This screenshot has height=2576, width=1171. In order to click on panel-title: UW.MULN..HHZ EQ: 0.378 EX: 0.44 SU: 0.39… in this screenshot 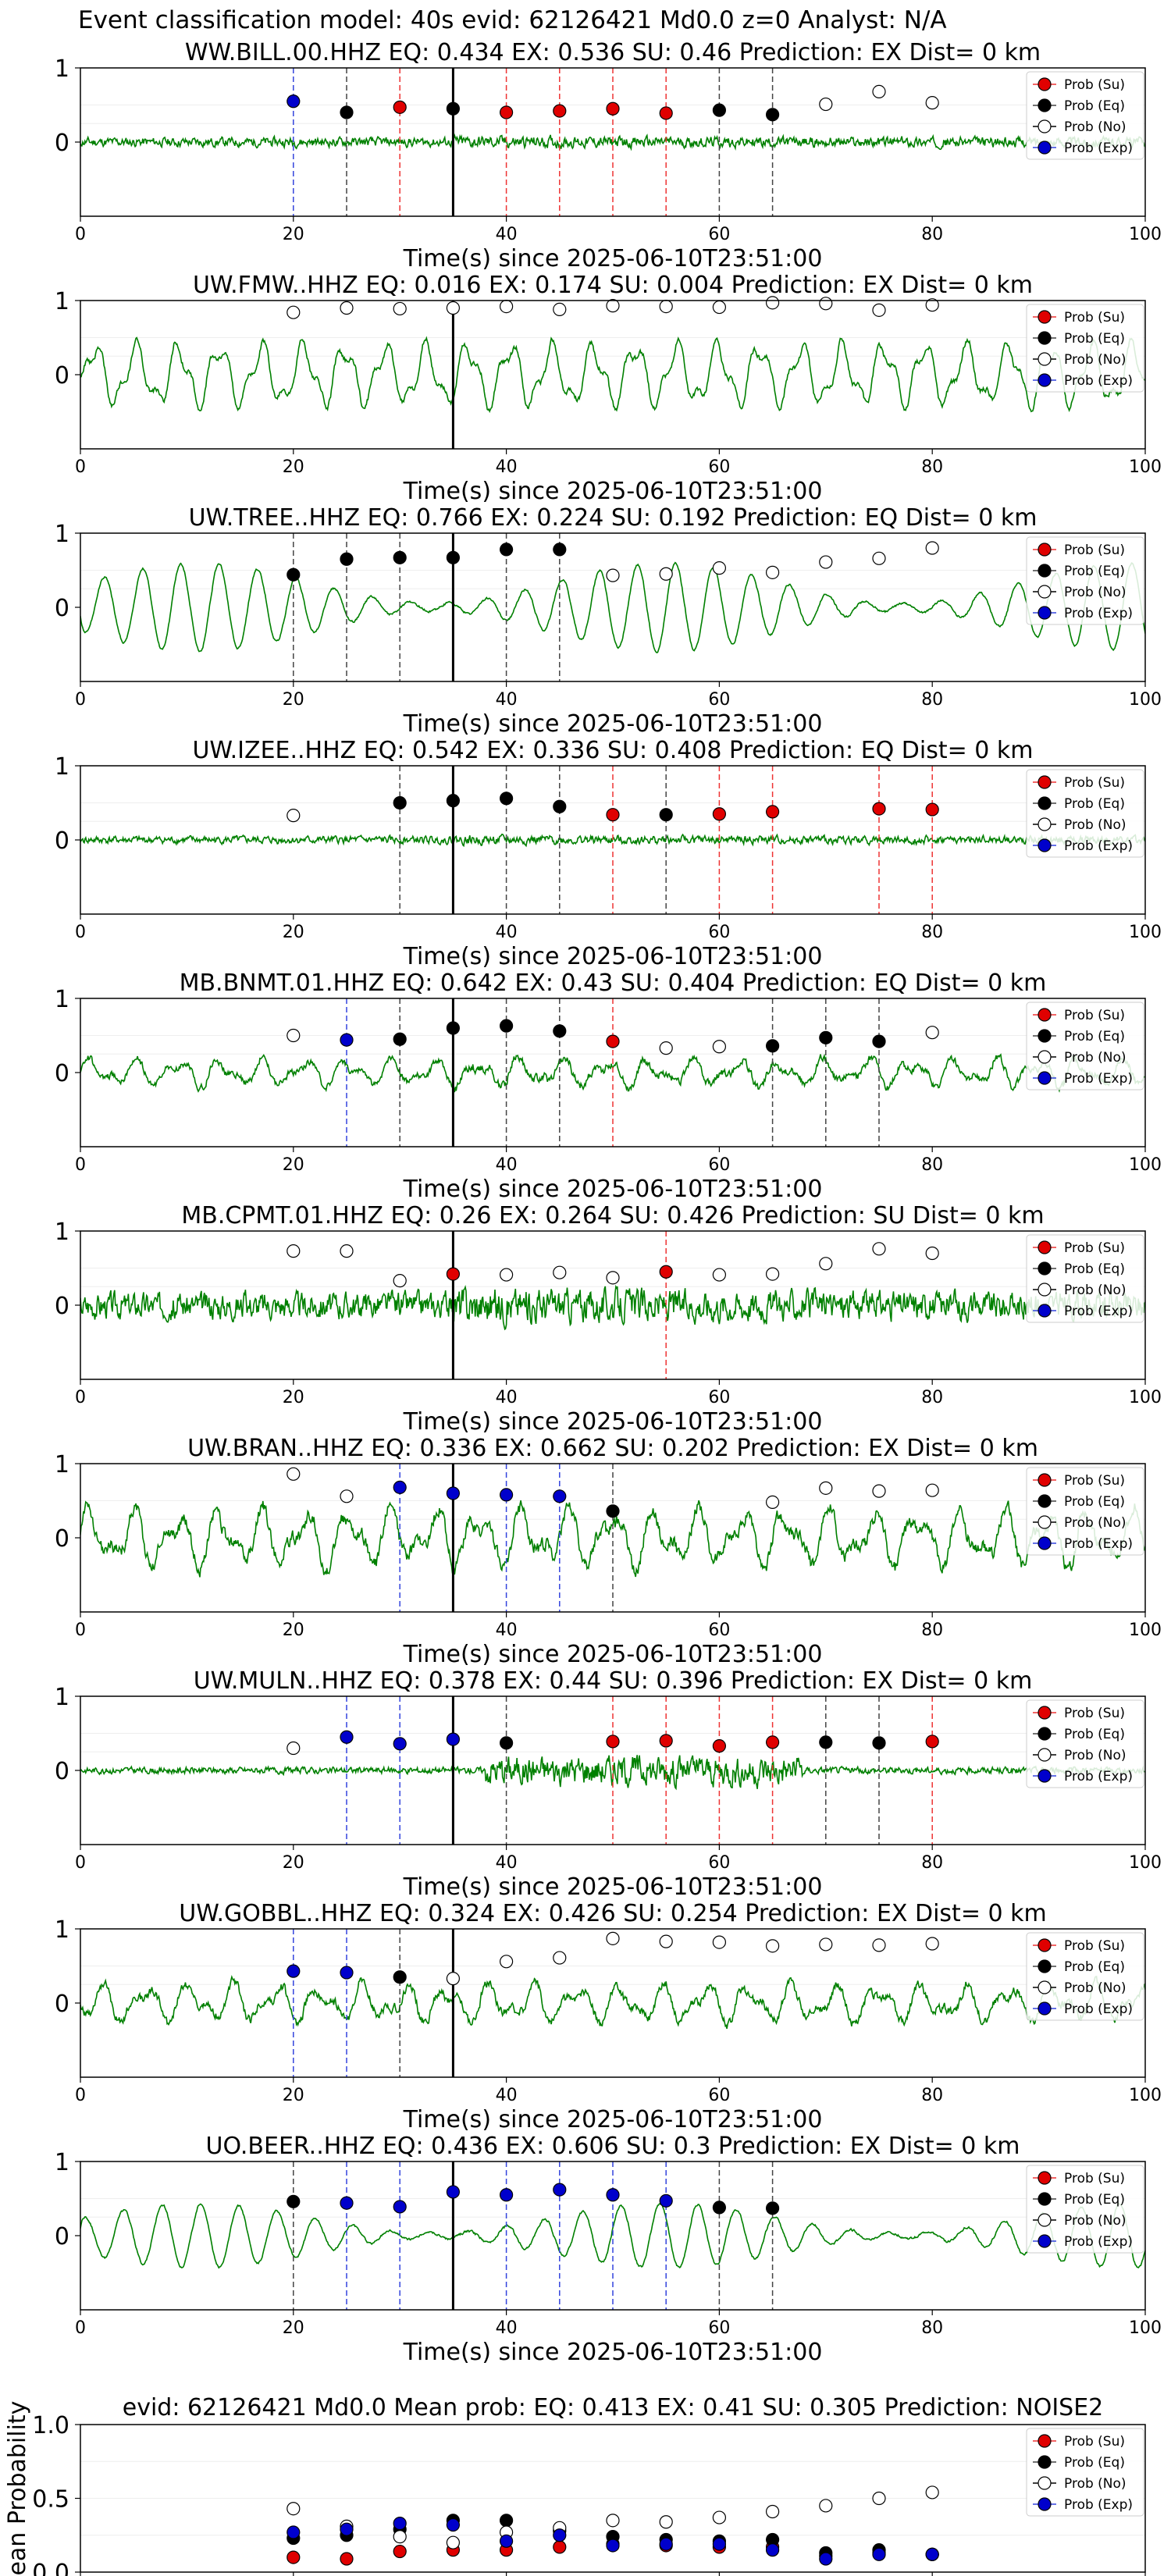, I will do `click(613, 1681)`.